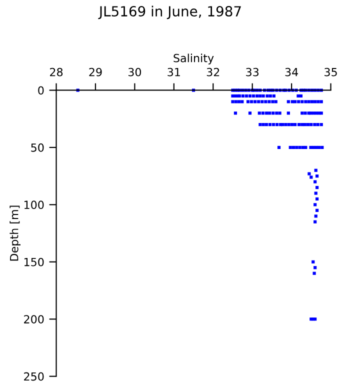 Image resolution: width=341 pixels, height=384 pixels. I want to click on y-axis-title: Depth [m], so click(15, 233).